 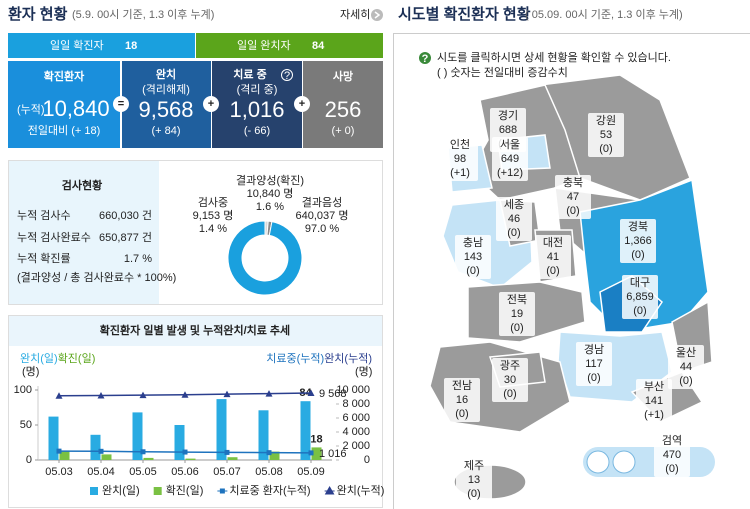 I want to click on region-label: 대전 41 (0), so click(x=553, y=257).